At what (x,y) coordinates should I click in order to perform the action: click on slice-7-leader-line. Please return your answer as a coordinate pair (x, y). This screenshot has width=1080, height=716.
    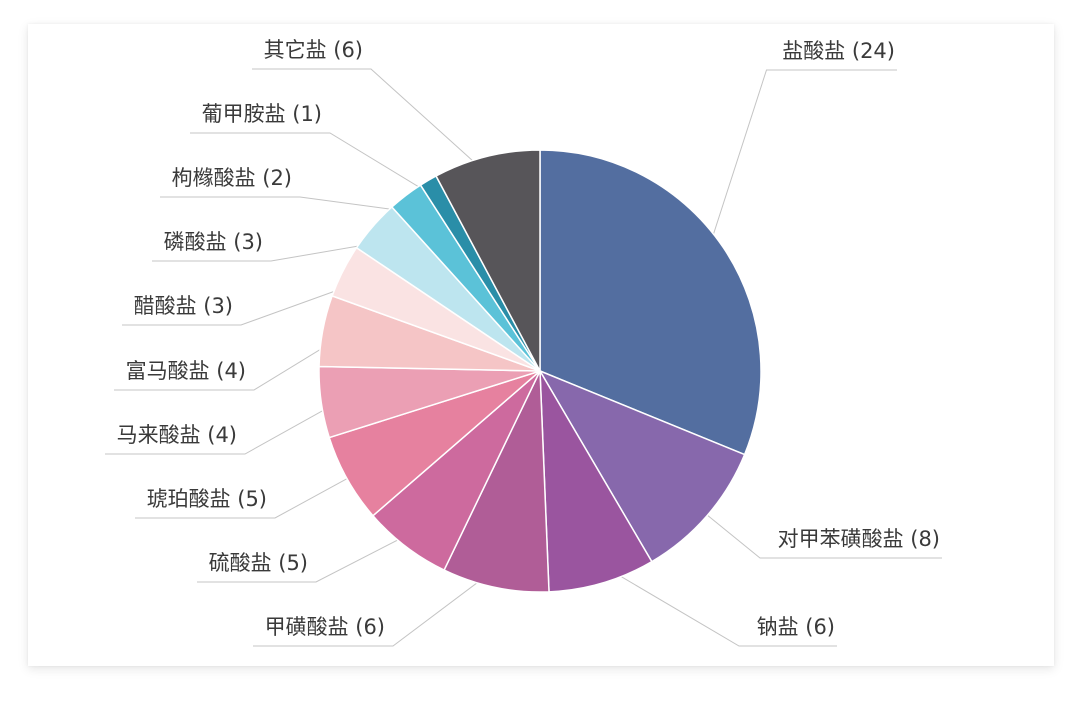
    Looking at the image, I should click on (224, 426).